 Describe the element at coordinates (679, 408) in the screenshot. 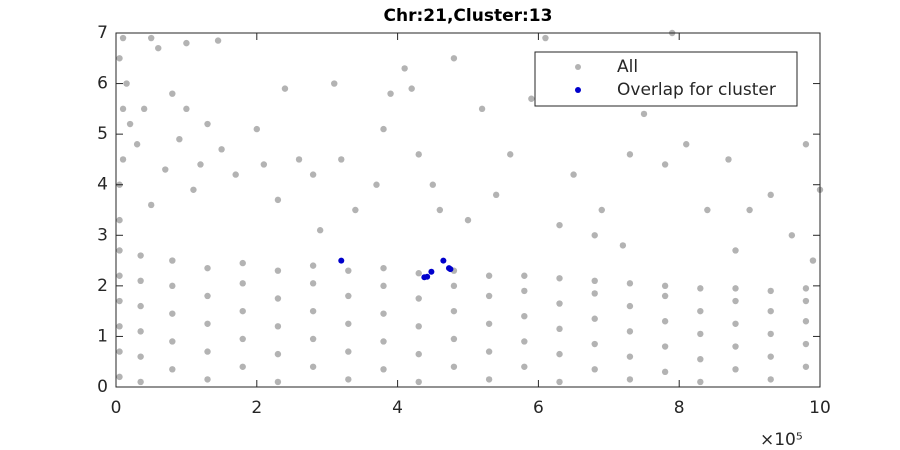

I see `x-tick-label: 8` at that location.